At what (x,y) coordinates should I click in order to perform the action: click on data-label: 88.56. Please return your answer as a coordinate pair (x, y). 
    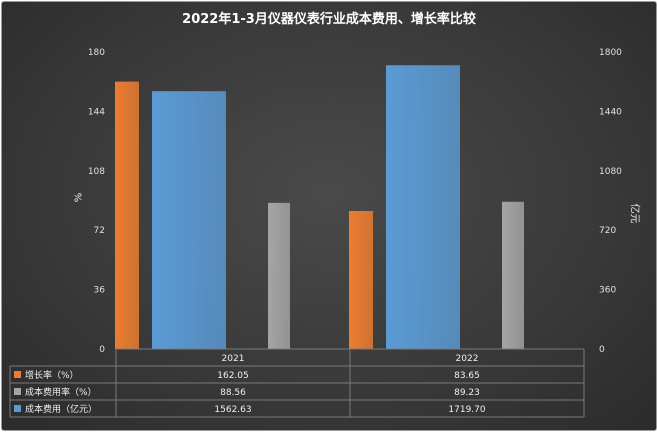
    Looking at the image, I should click on (233, 393).